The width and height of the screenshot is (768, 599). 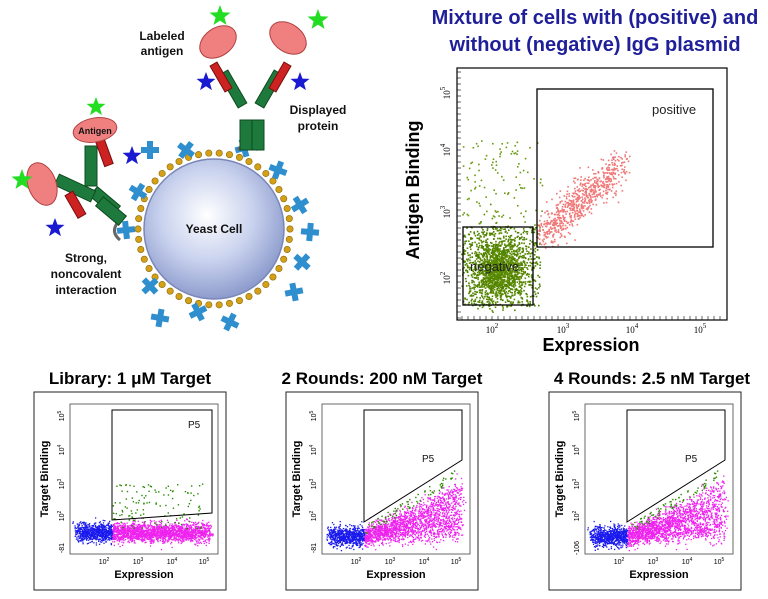 I want to click on panel-frame, so click(x=130, y=491).